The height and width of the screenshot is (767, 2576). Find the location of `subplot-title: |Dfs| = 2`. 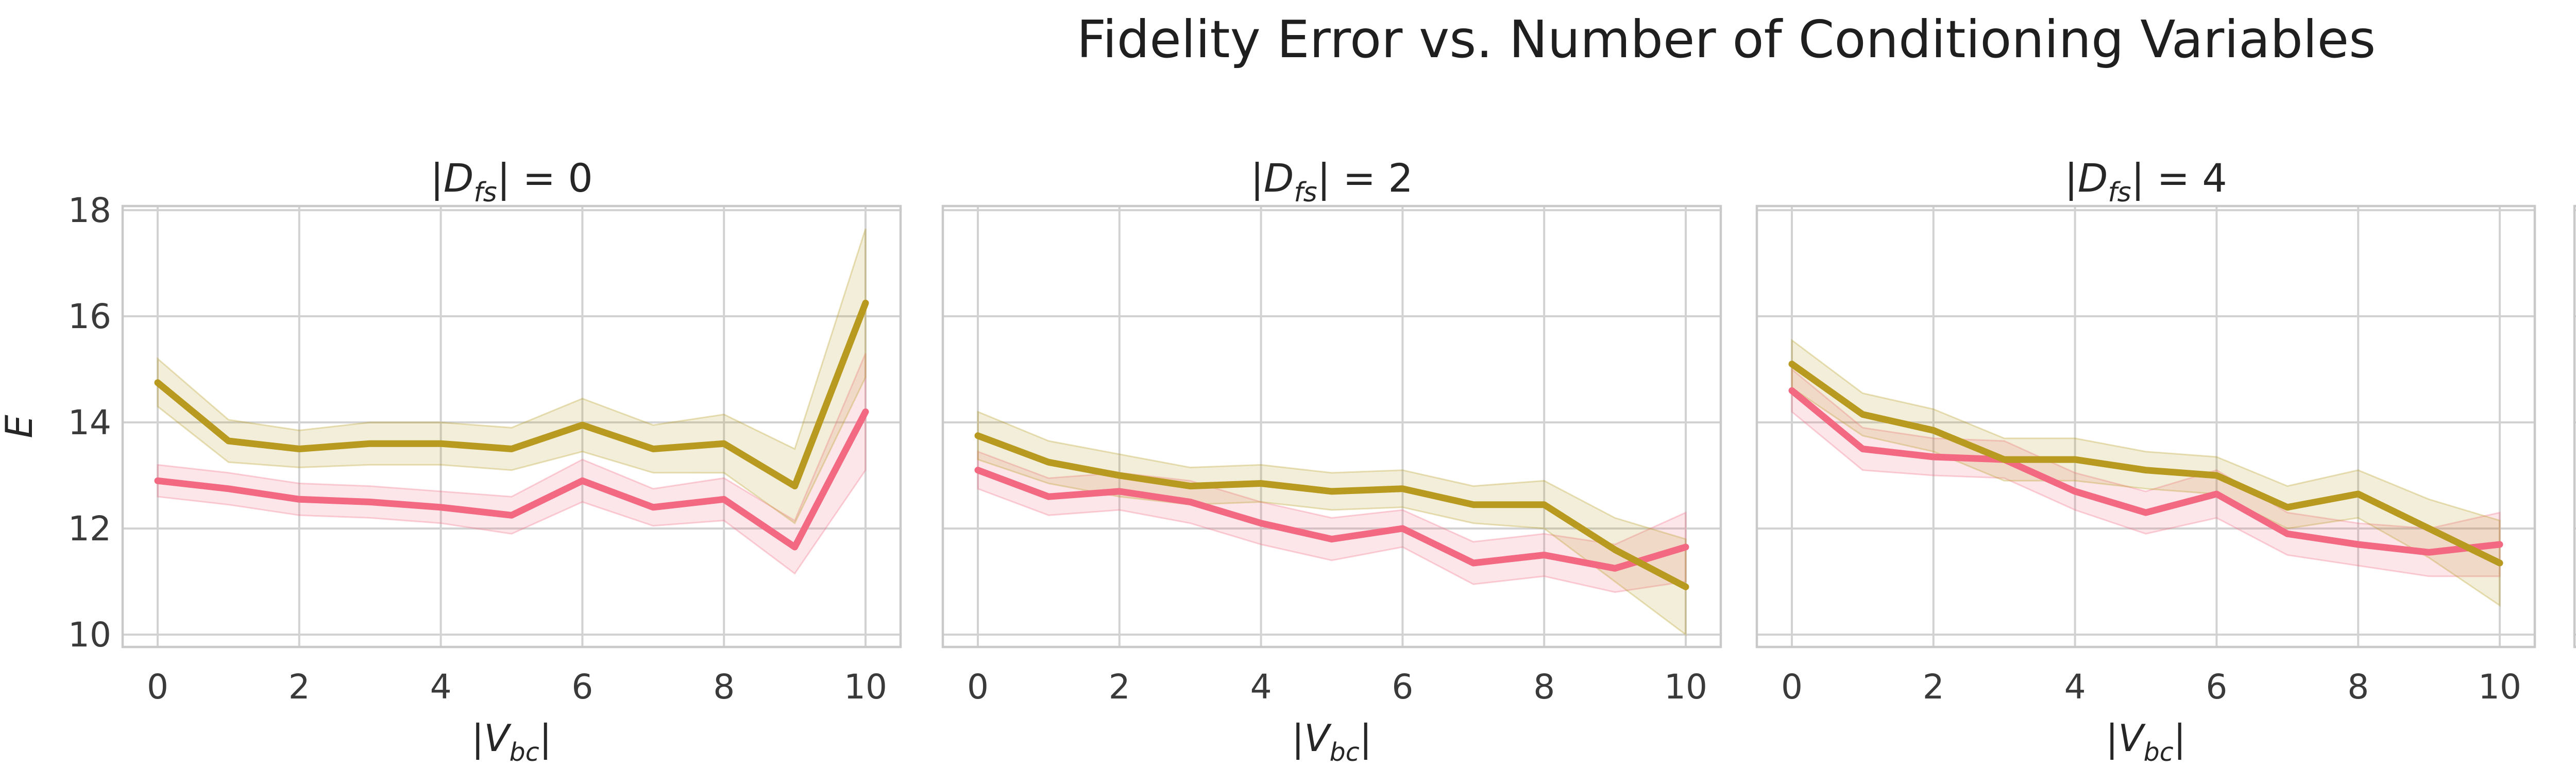

subplot-title: |Dfs| = 2 is located at coordinates (1331, 181).